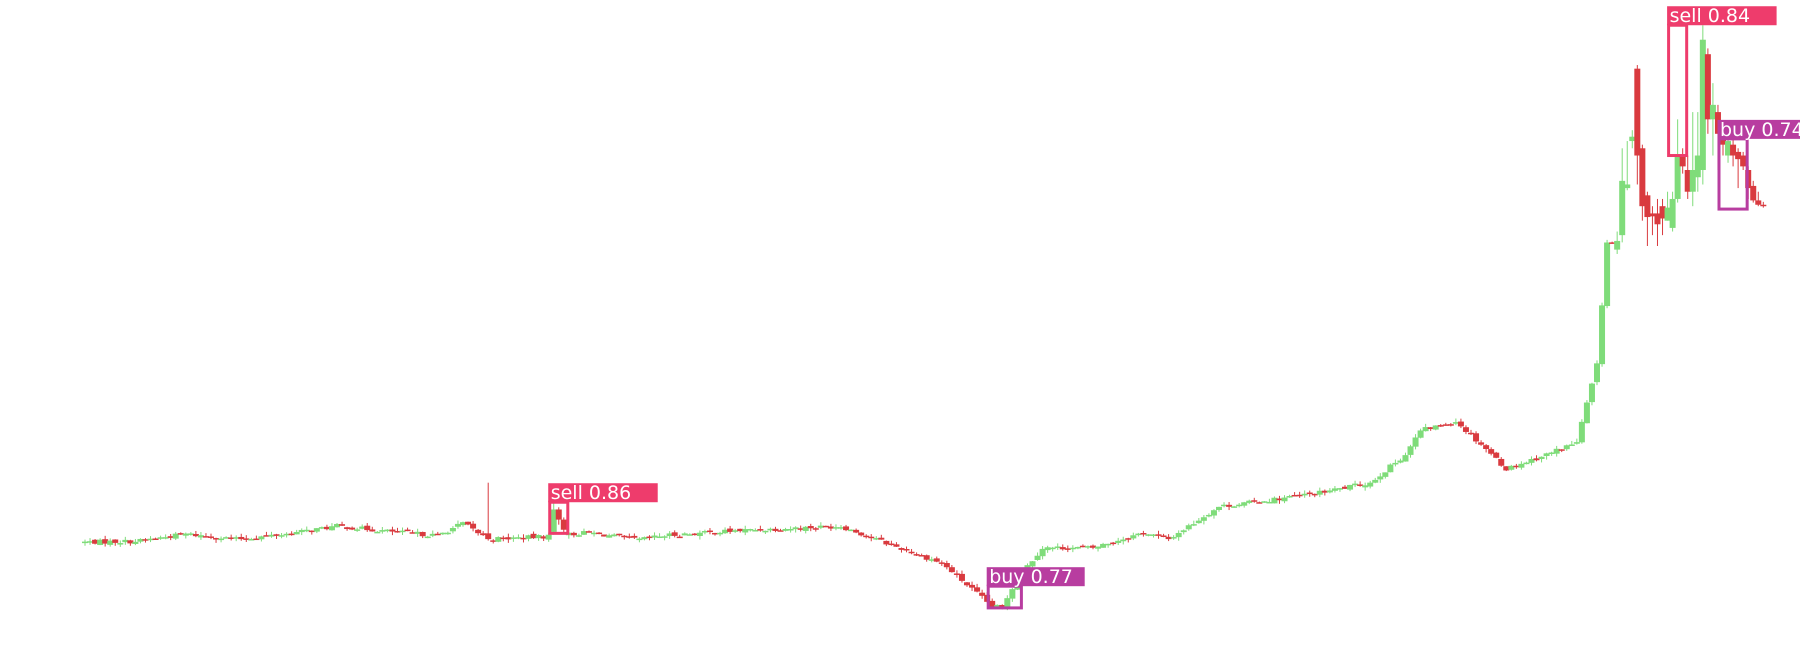 The image size is (1800, 650). I want to click on buy-signal-label-bg, so click(1035, 577).